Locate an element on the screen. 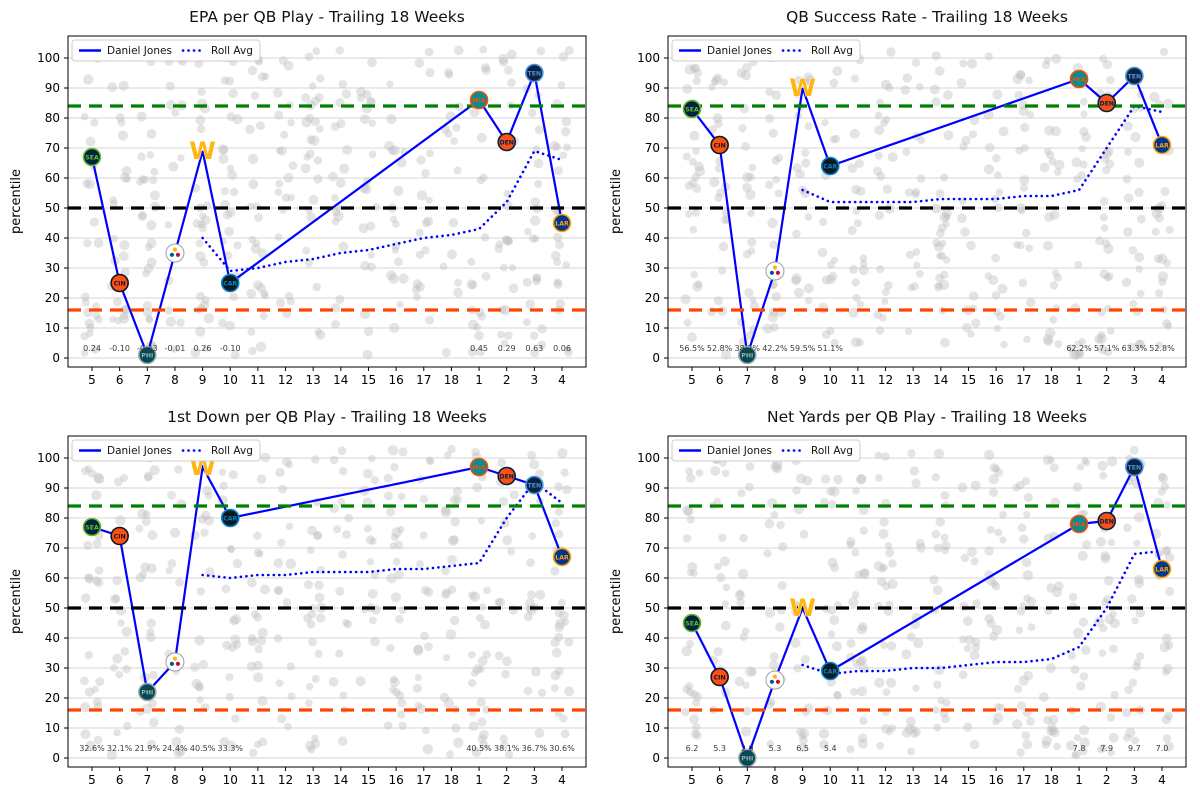  svg-text: 40 is located at coordinates (52, 638).